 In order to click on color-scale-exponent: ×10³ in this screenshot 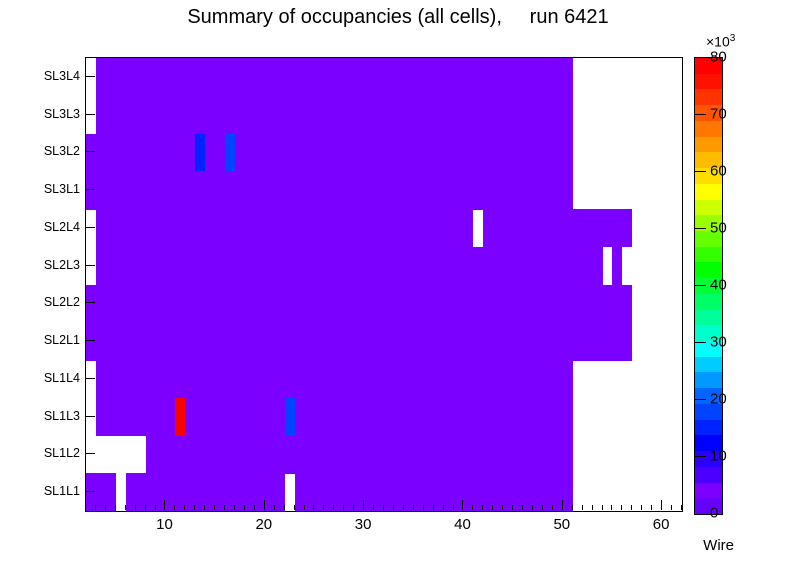, I will do `click(721, 41)`.